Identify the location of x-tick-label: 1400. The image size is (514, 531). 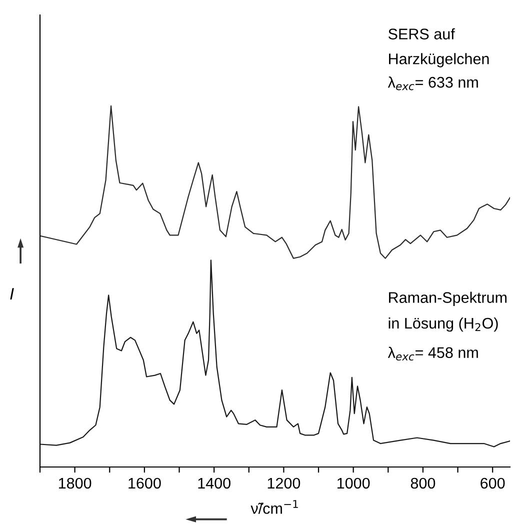
(214, 483).